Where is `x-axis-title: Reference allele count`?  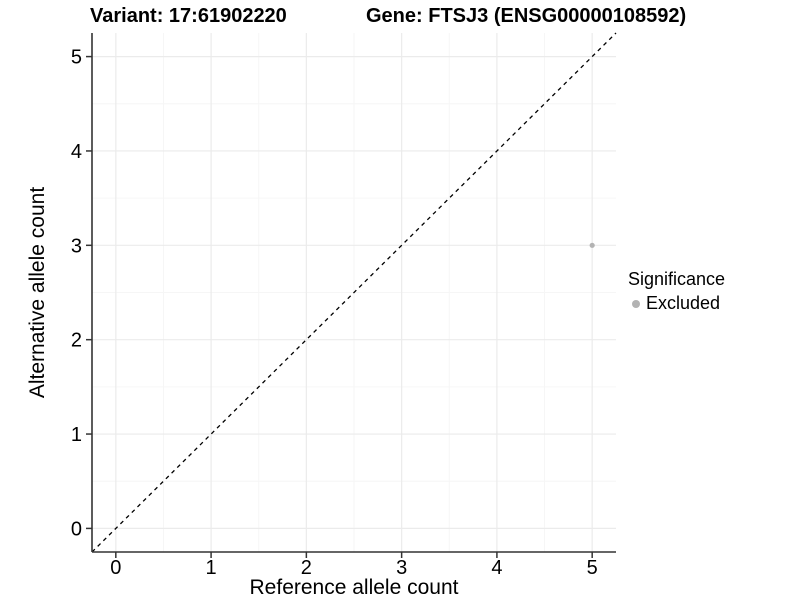
x-axis-title: Reference allele count is located at coordinates (354, 587).